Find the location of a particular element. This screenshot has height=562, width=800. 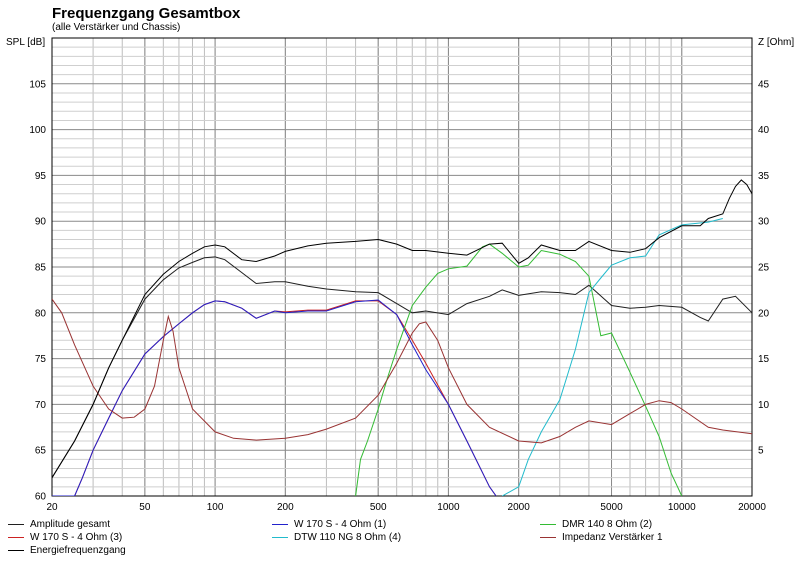

y2-tick-label: 35 is located at coordinates (764, 176).